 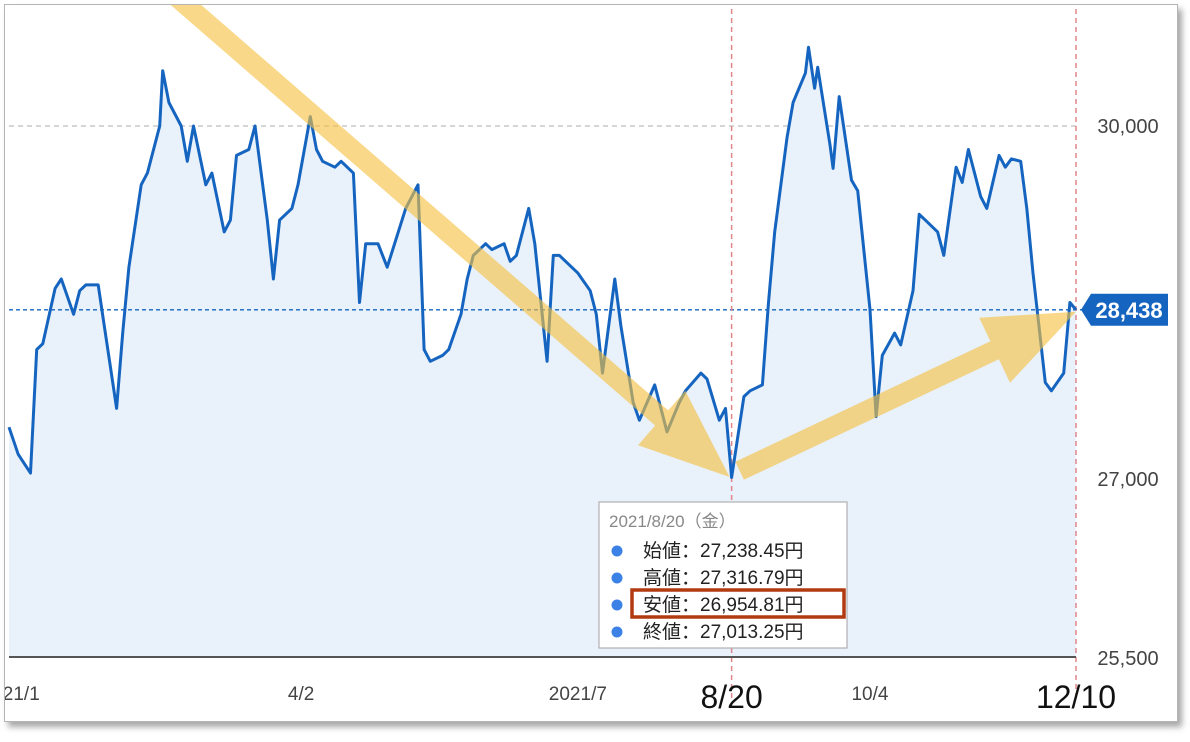 What do you see at coordinates (22, 694) in the screenshot?
I see `x-tick-label: 21/1` at bounding box center [22, 694].